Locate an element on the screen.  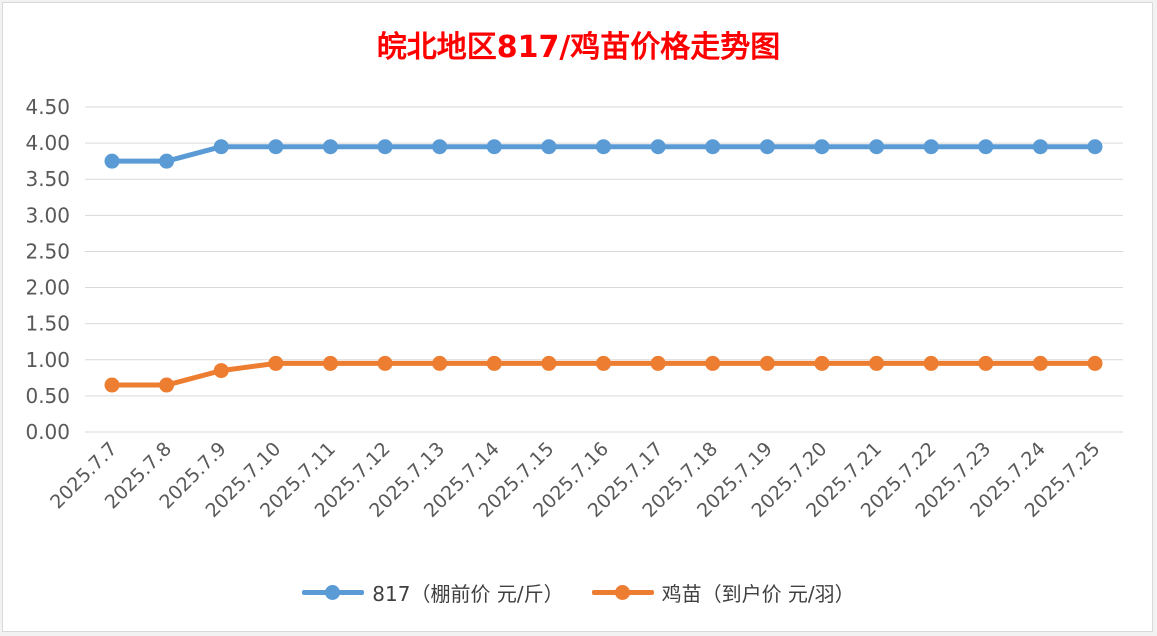
y-tick-label: 0.00 is located at coordinates (47, 432).